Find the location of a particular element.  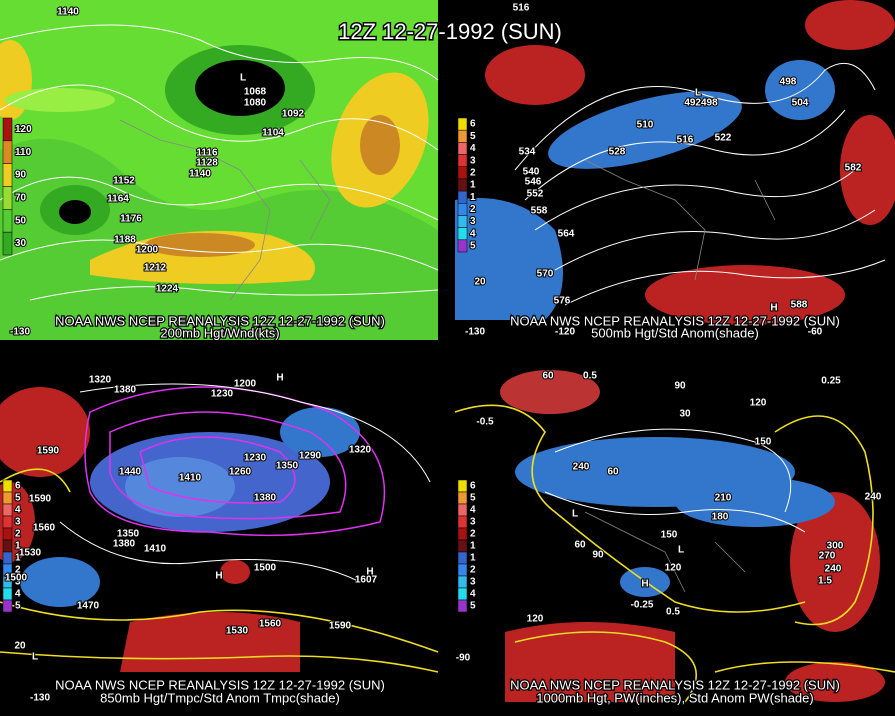

contour-label: 552 is located at coordinates (535, 194).